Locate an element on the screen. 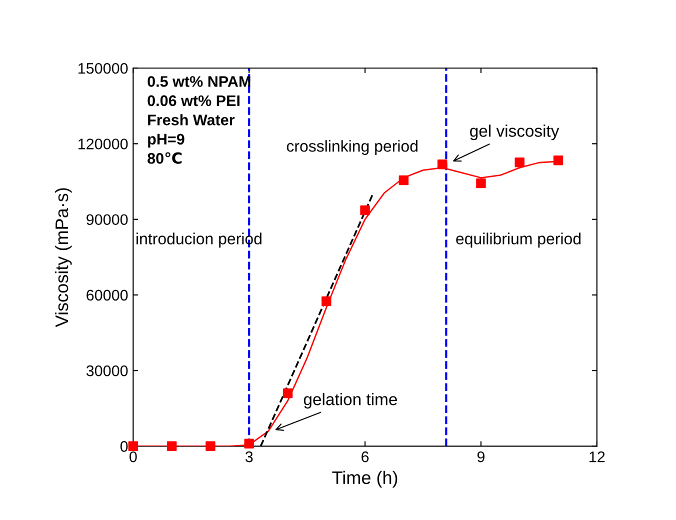 This screenshot has height=520, width=676. x-tick-label: 3 is located at coordinates (249, 456).